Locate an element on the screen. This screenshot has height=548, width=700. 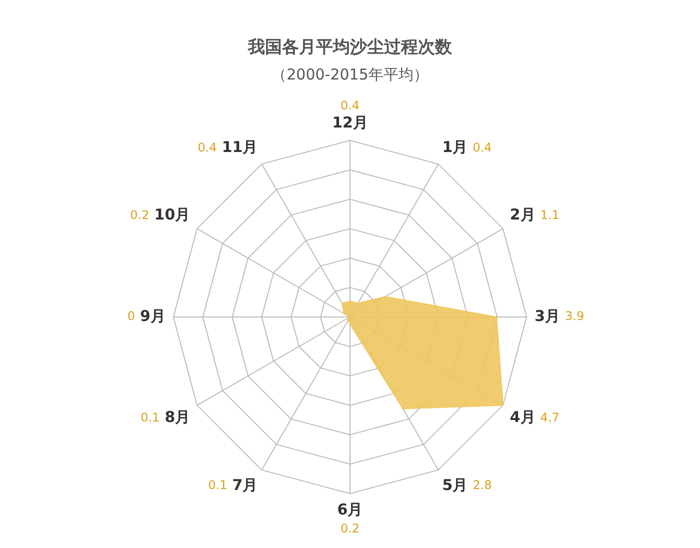
spoke-label: 10月 is located at coordinates (172, 215).